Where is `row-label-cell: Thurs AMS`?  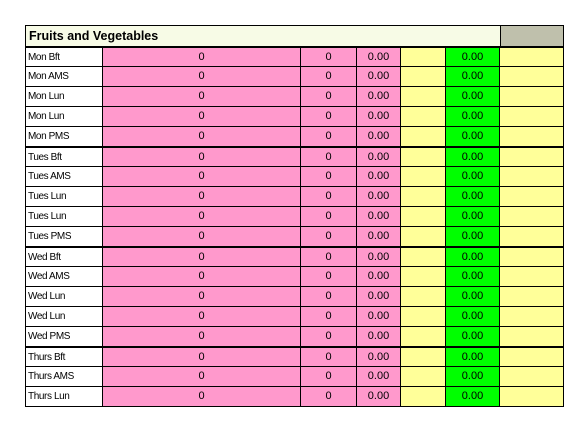 row-label-cell: Thurs AMS is located at coordinates (64, 376).